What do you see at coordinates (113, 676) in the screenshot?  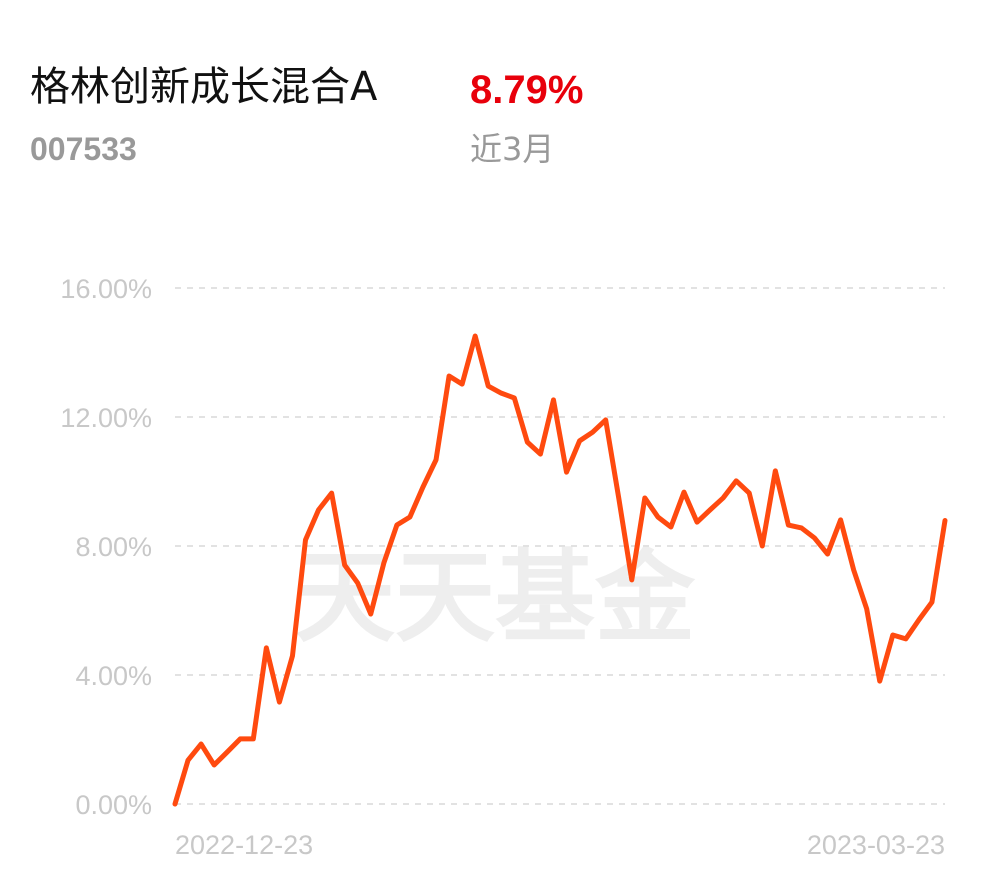 I see `y-tick-label: 4.00%` at bounding box center [113, 676].